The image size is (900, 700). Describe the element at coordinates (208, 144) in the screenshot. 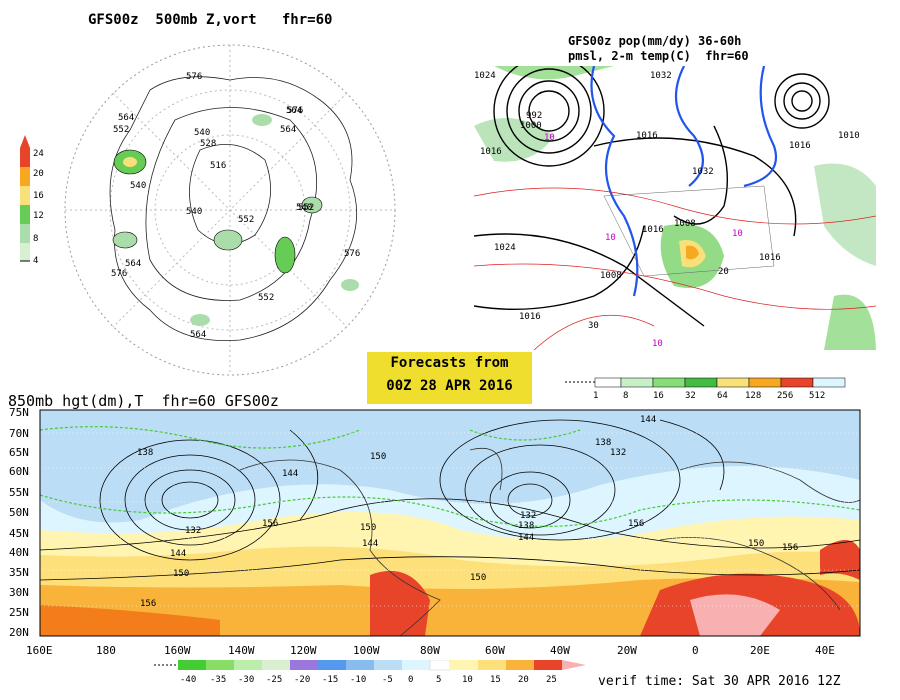

I see `p1-label: 528` at that location.